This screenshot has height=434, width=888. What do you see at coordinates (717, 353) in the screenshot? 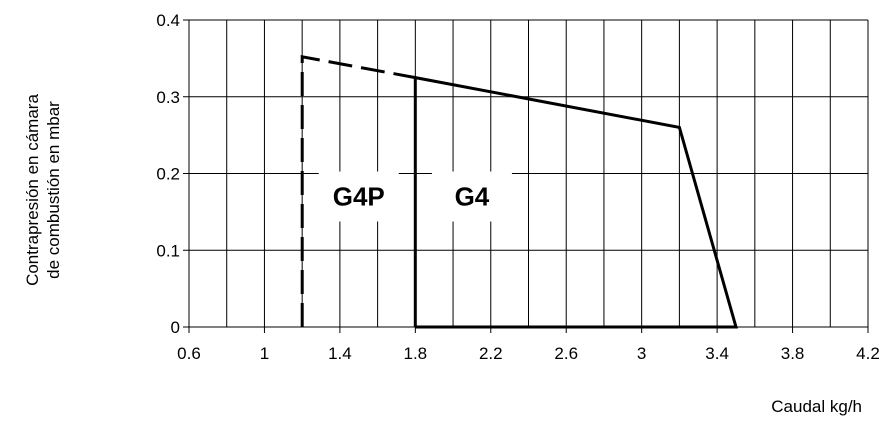
I see `x-tick-label: 3.4` at bounding box center [717, 353].